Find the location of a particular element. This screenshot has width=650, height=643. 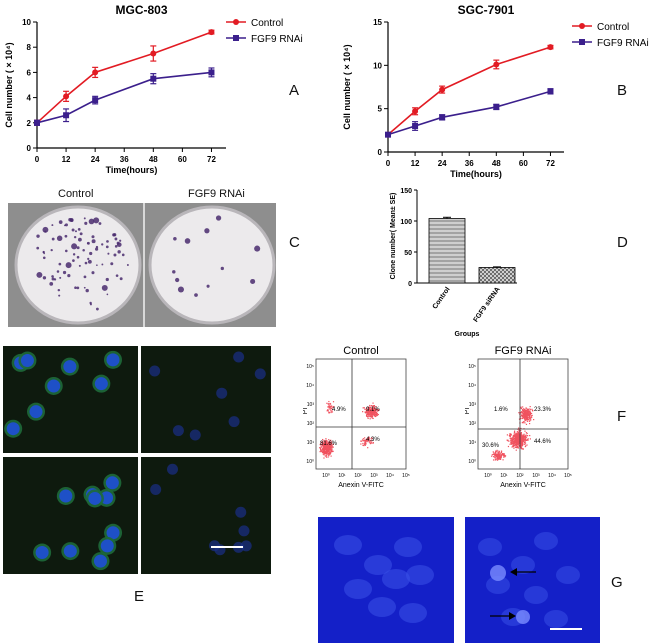

y-tick-label: 100 is located at coordinates (406, 222).